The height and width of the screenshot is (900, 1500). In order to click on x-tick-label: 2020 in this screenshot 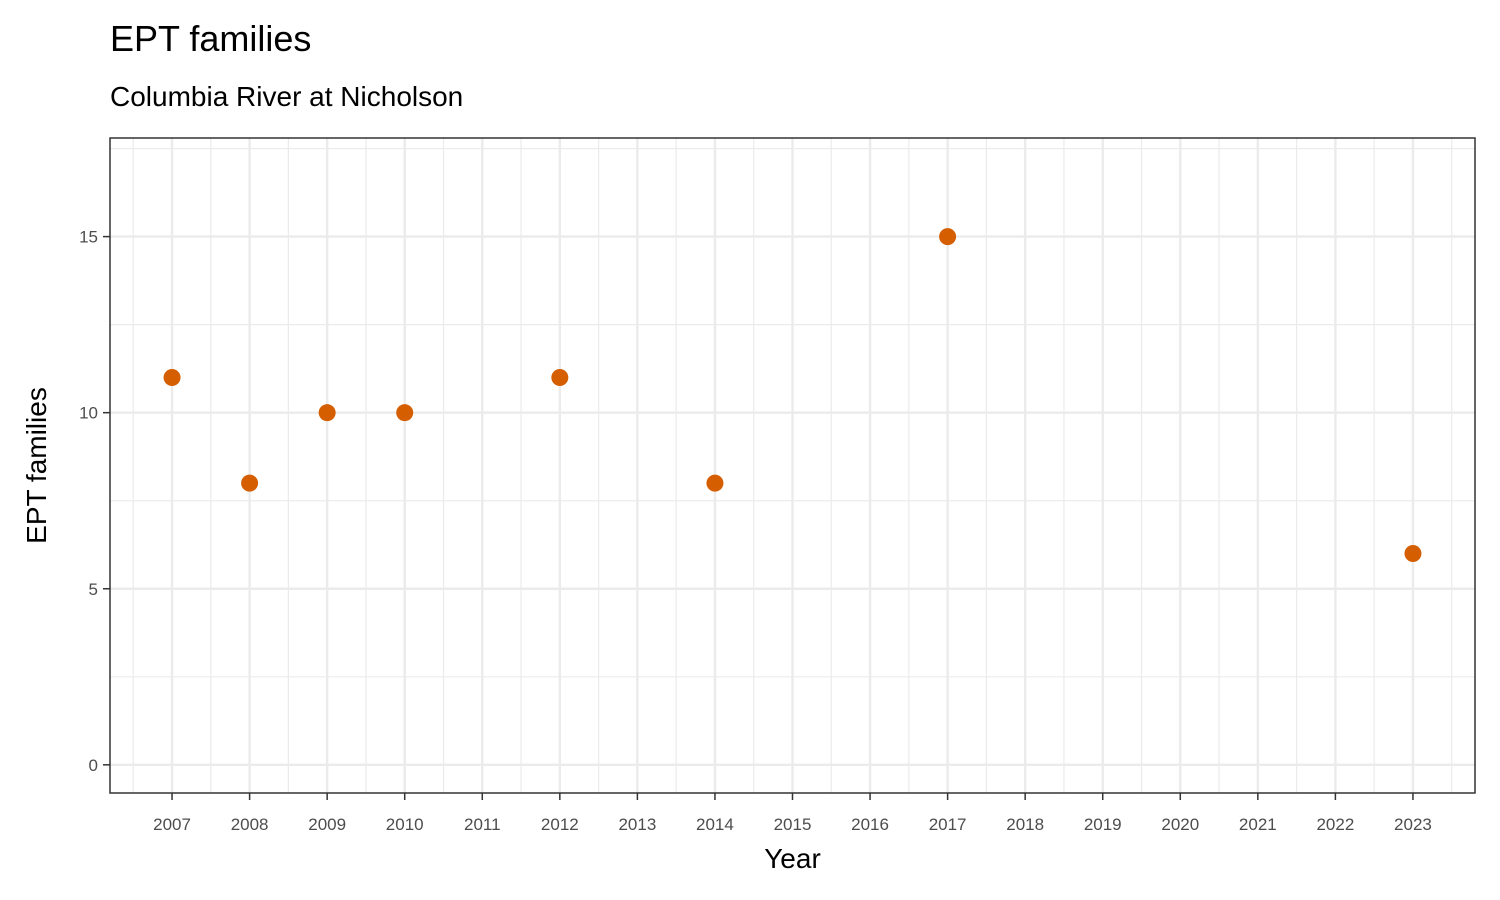, I will do `click(1180, 824)`.